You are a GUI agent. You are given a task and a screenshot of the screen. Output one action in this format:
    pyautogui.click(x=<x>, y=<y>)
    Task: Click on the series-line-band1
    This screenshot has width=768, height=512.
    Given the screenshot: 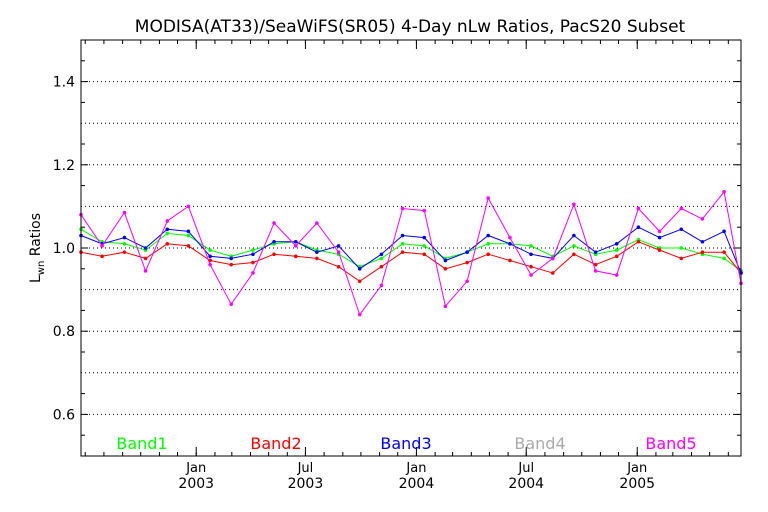 What is the action you would take?
    pyautogui.click(x=411, y=250)
    